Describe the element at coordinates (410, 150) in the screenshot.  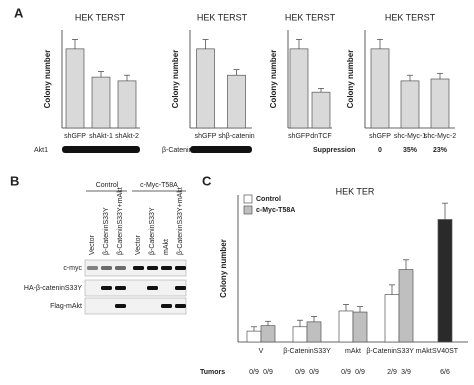
I see `annotation: 35%` at that location.